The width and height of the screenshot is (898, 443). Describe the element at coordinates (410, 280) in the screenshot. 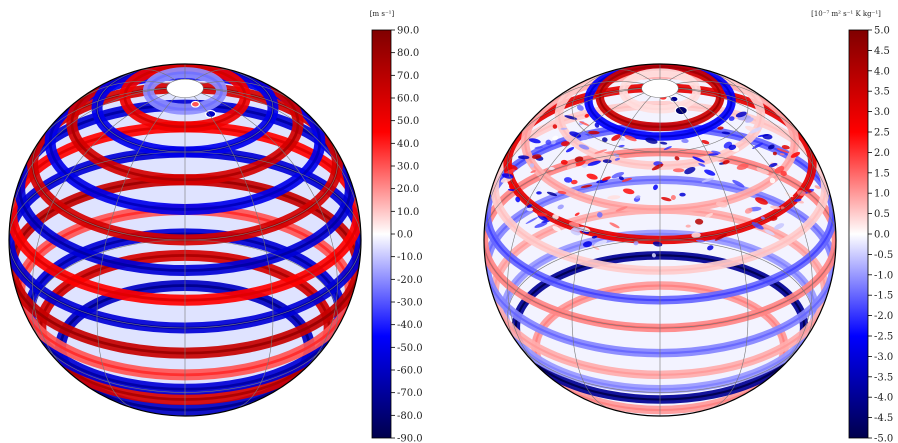

I see `colorbar-tick-label: -20.0` at that location.